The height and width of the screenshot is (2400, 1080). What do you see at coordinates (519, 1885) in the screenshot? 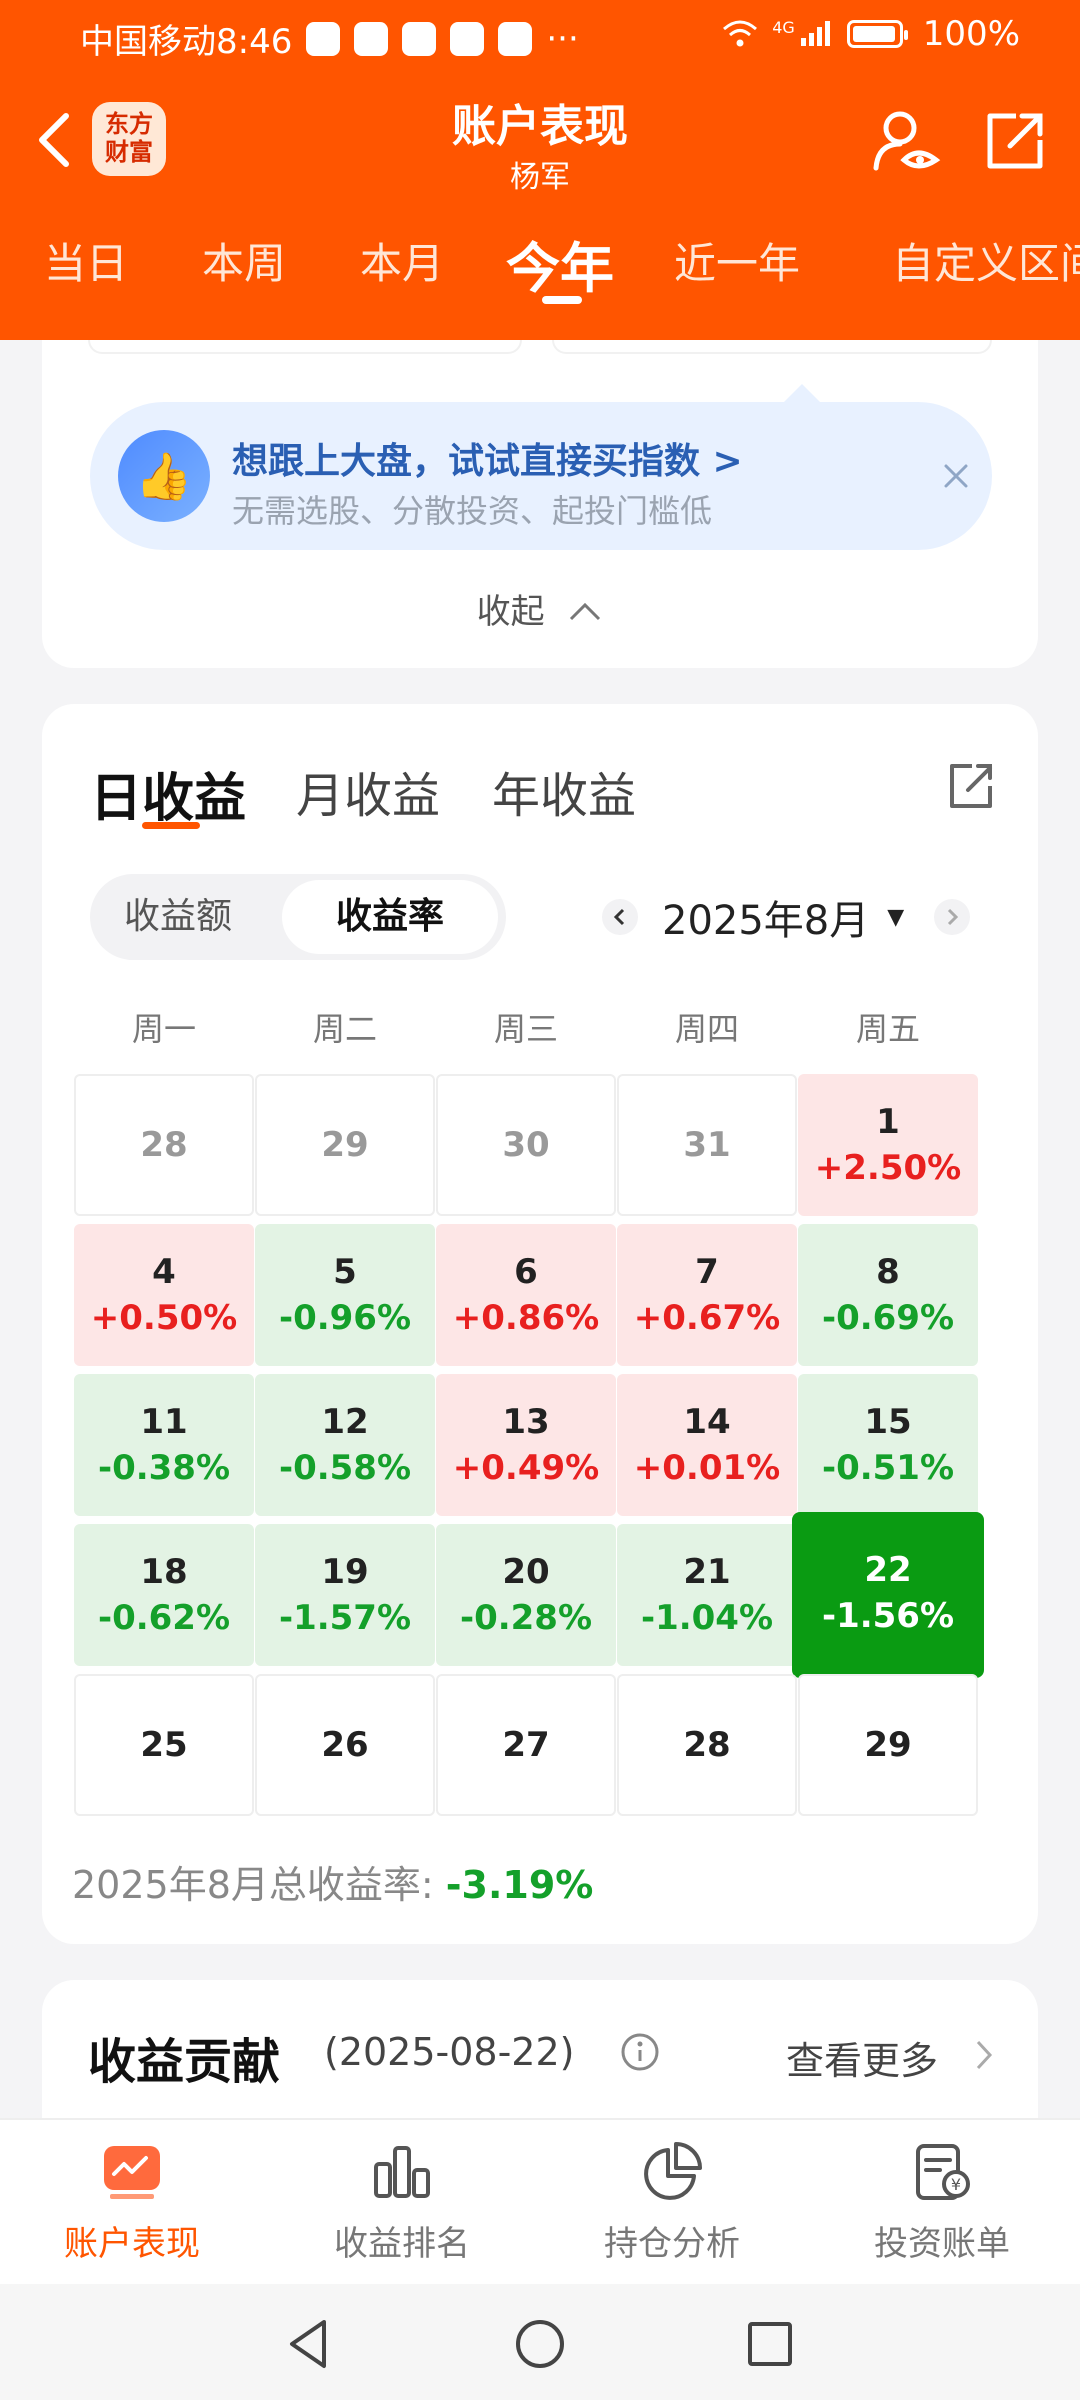
I see `summary-value: -3.19%` at bounding box center [519, 1885].